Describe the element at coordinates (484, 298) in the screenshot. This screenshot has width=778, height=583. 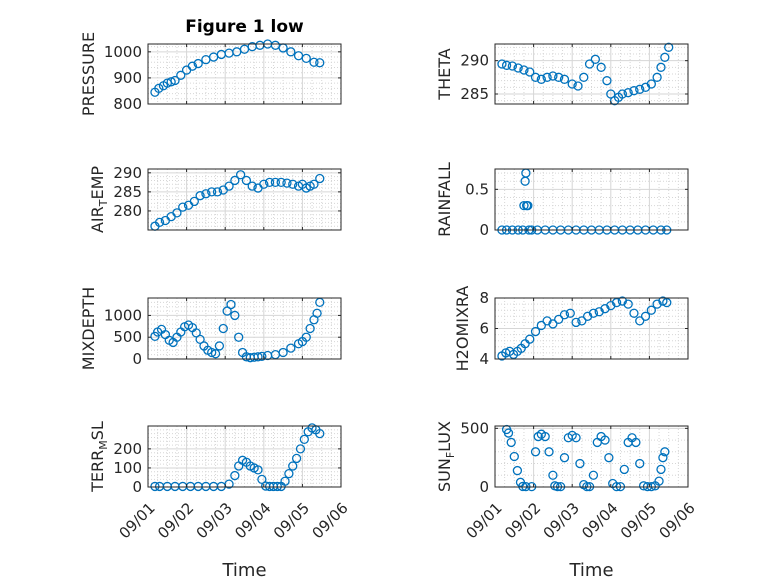
I see `y-tick-label: 8` at that location.